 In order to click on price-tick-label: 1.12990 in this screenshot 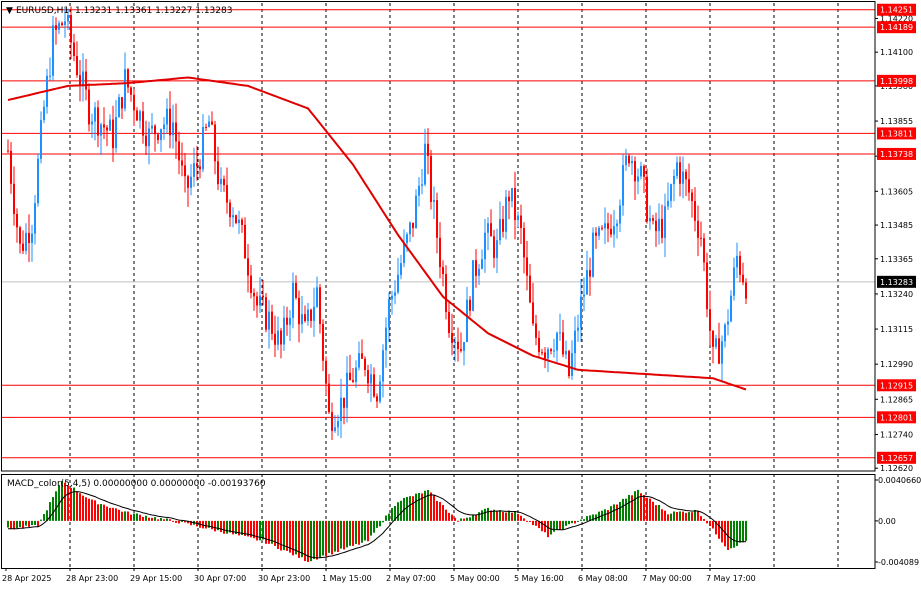, I will do `click(896, 364)`.